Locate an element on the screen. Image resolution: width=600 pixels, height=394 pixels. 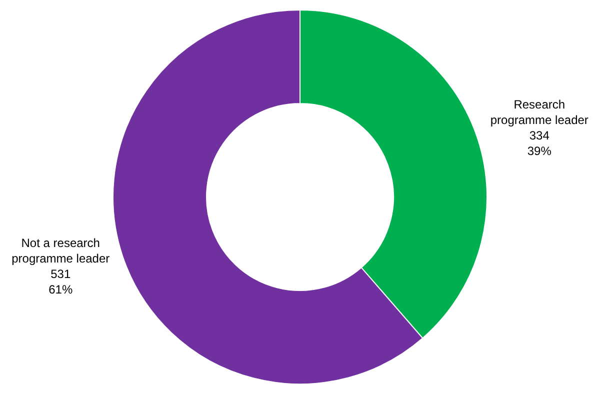
slice-label: Not a research programme leader is located at coordinates (61, 251).